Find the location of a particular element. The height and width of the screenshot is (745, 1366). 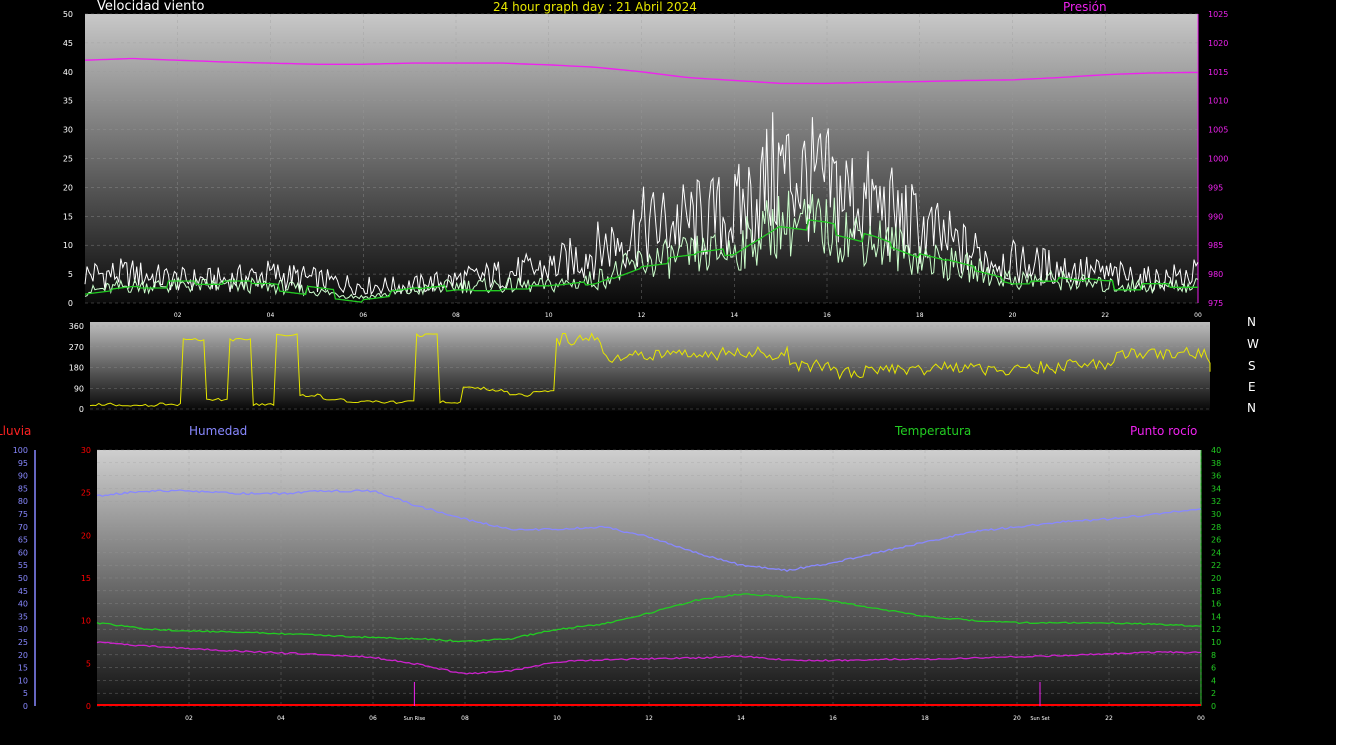

temperature-axis-tick-label: 4 is located at coordinates (1213, 680).